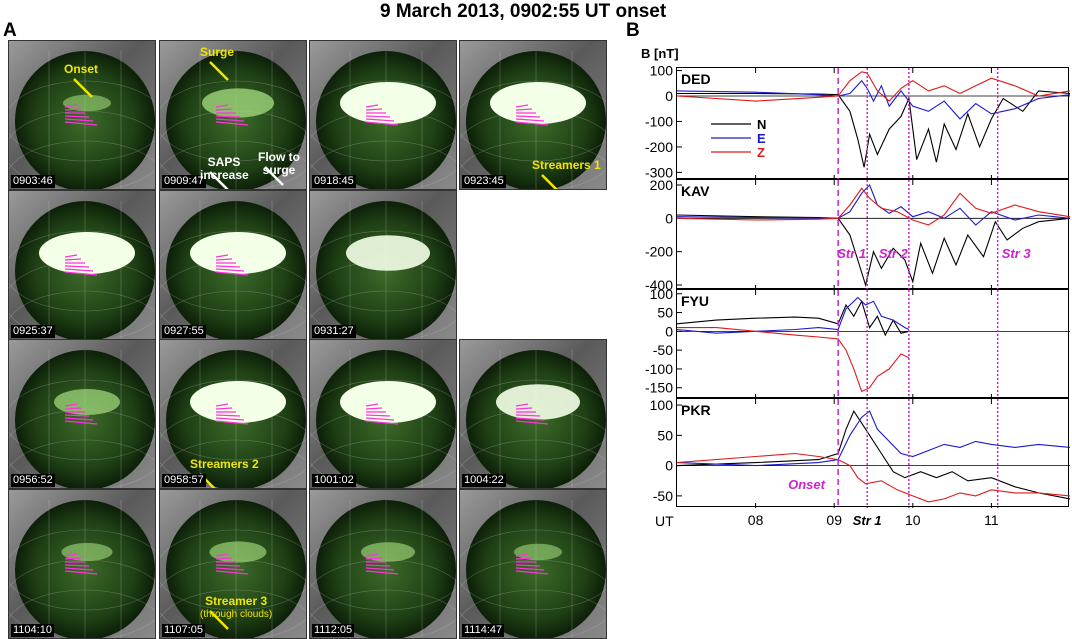  What do you see at coordinates (696, 410) in the screenshot?
I see `station-name: PKR` at bounding box center [696, 410].